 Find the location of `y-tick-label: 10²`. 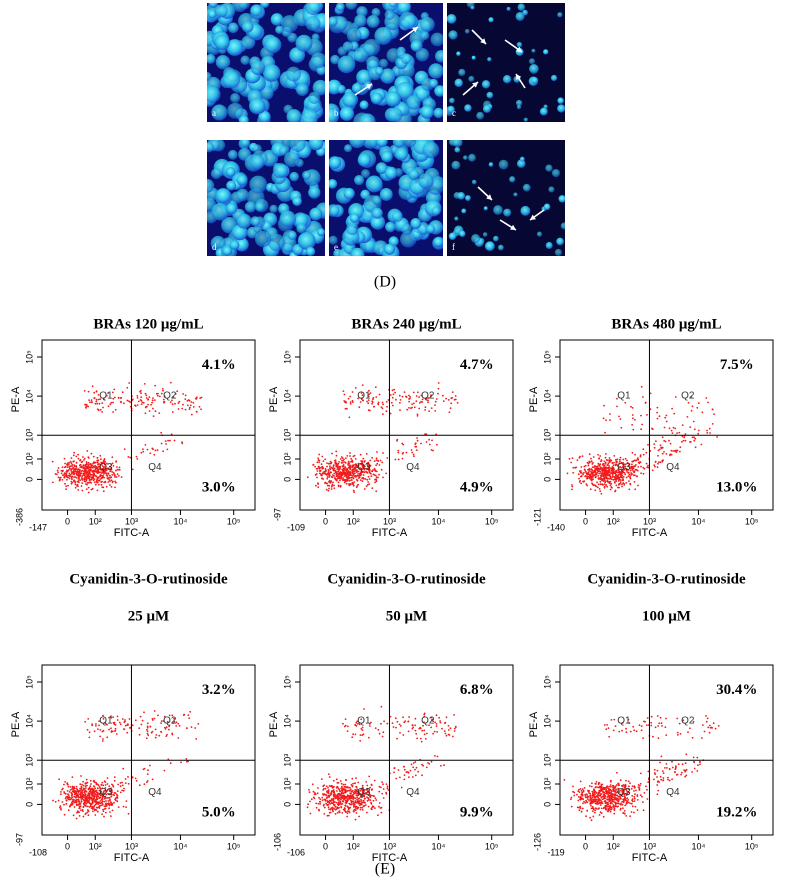

y-tick-label: 10² is located at coordinates (547, 783).